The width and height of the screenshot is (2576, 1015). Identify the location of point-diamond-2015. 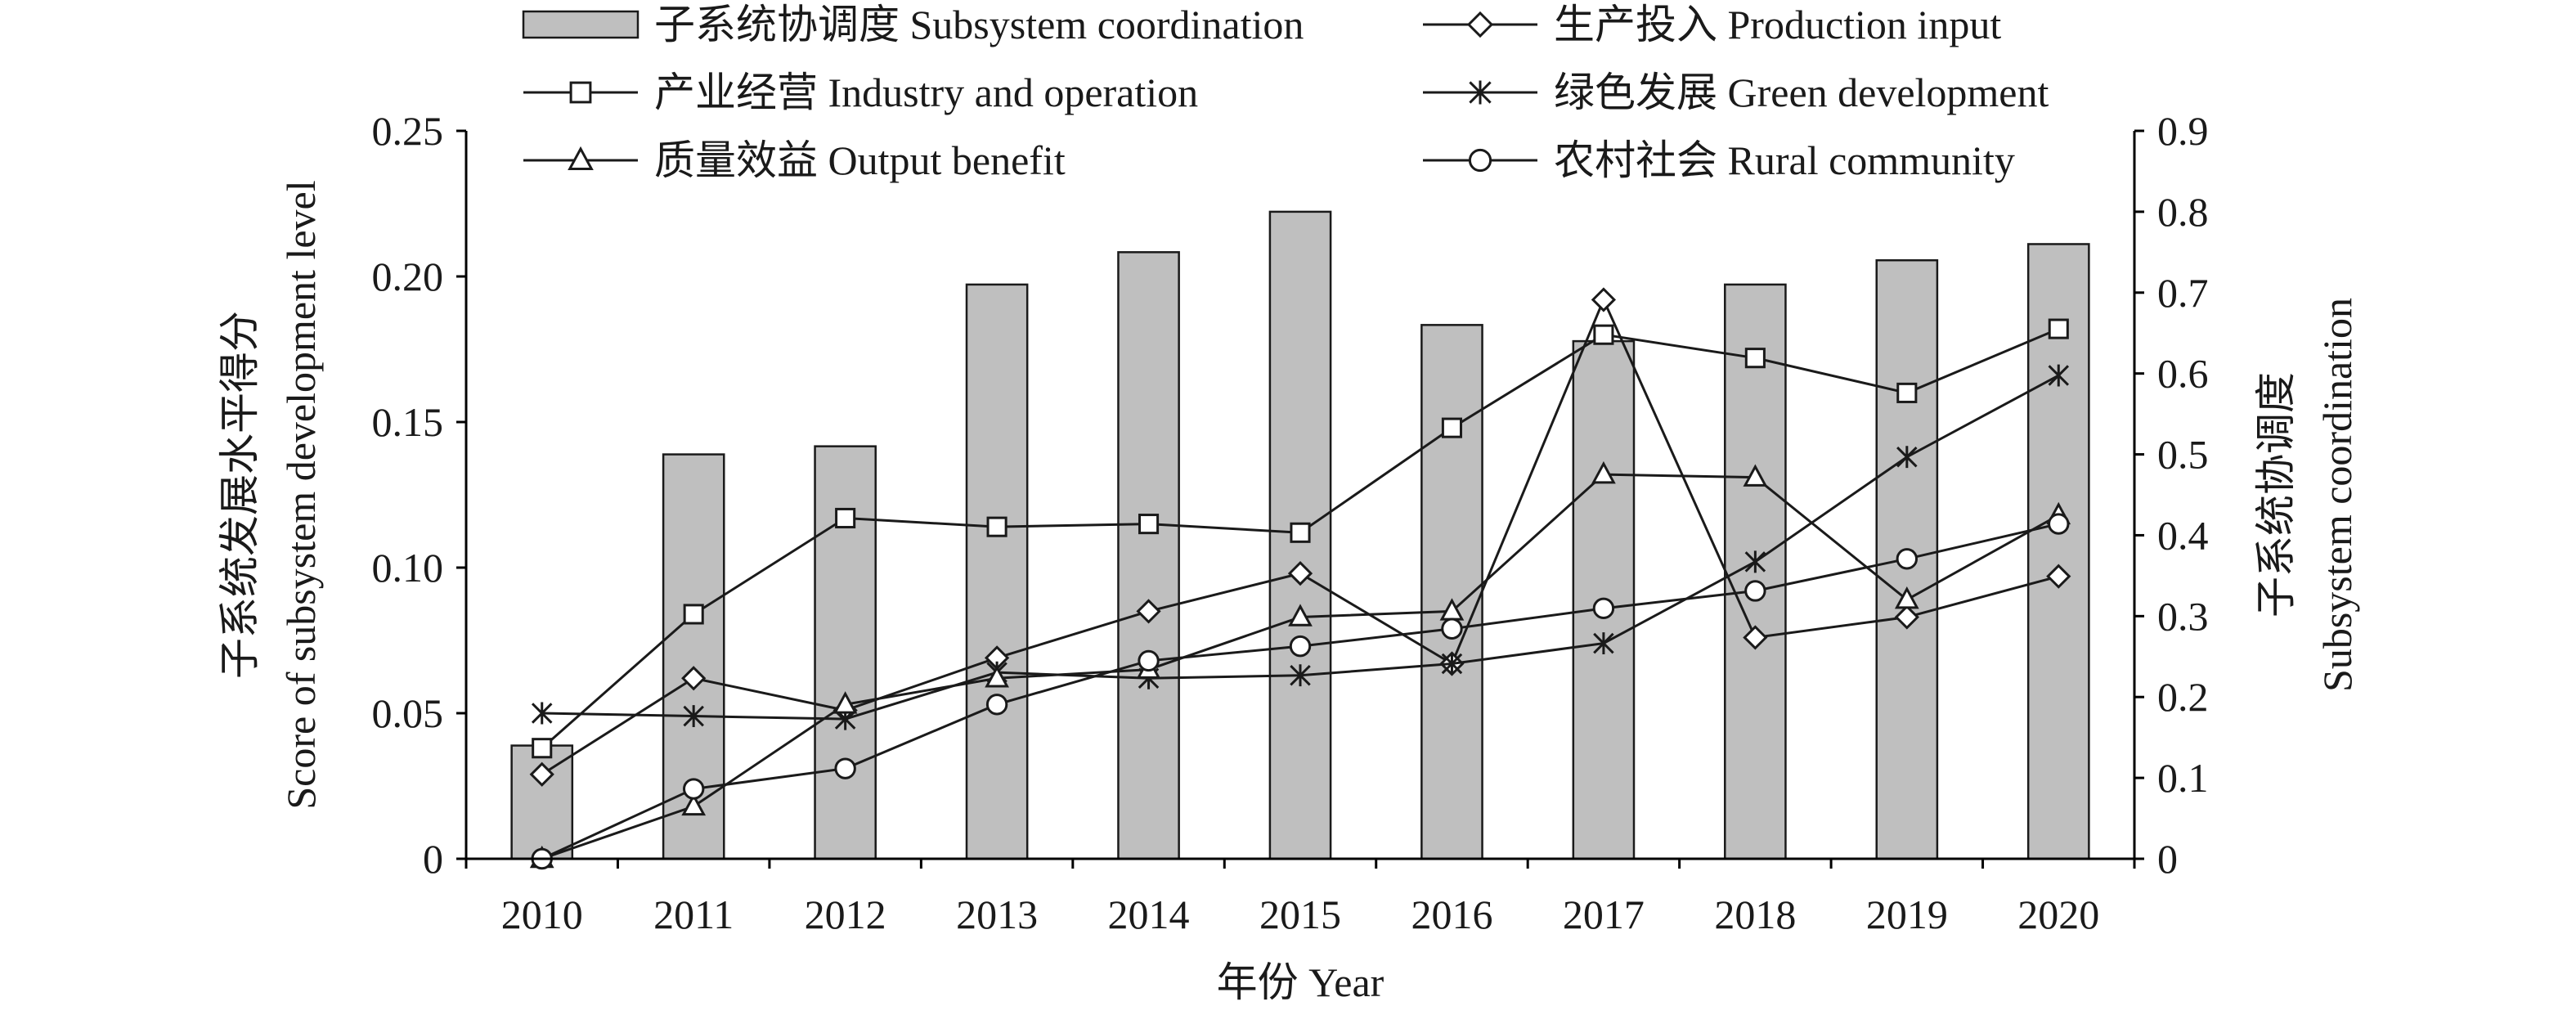
(1300, 573).